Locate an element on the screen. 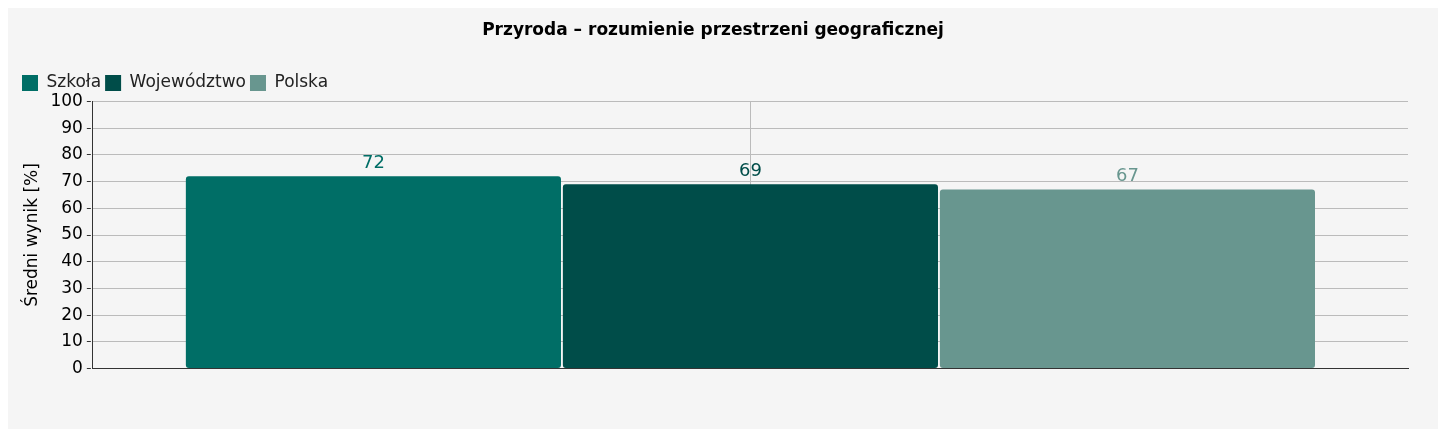 This screenshot has width=1446, height=437. y-tick-label: 60 is located at coordinates (72, 206).